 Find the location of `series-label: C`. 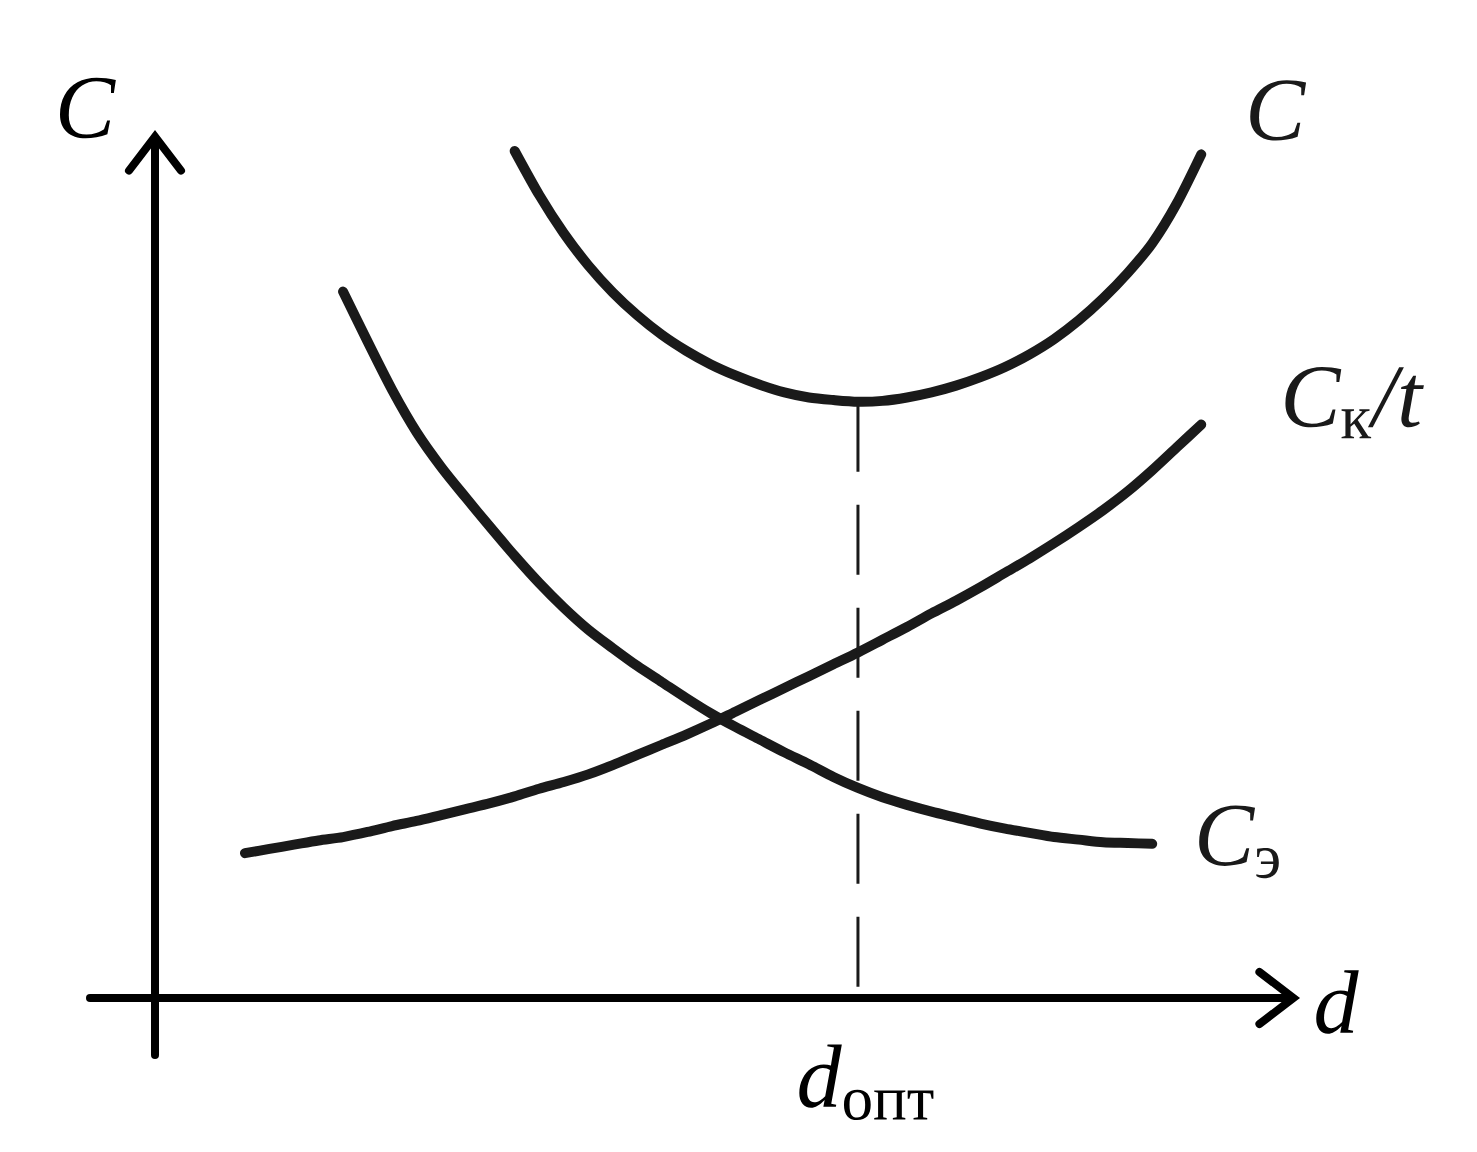

series-label: C is located at coordinates (1278, 110).